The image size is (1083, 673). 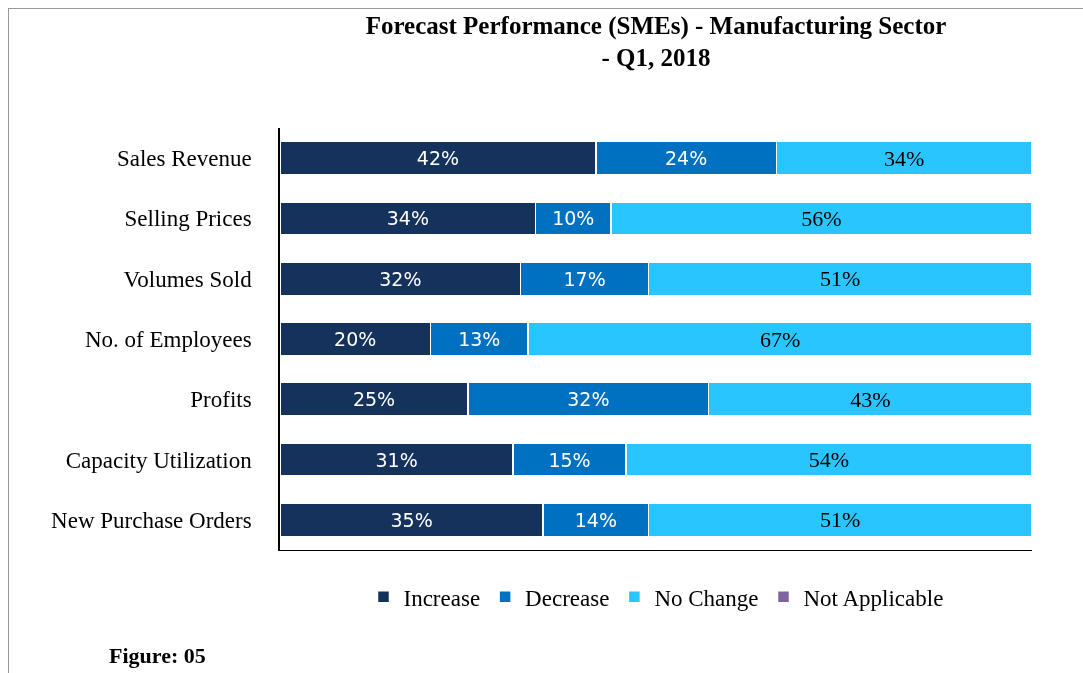 What do you see at coordinates (442, 598) in the screenshot?
I see `legend-label: Increase` at bounding box center [442, 598].